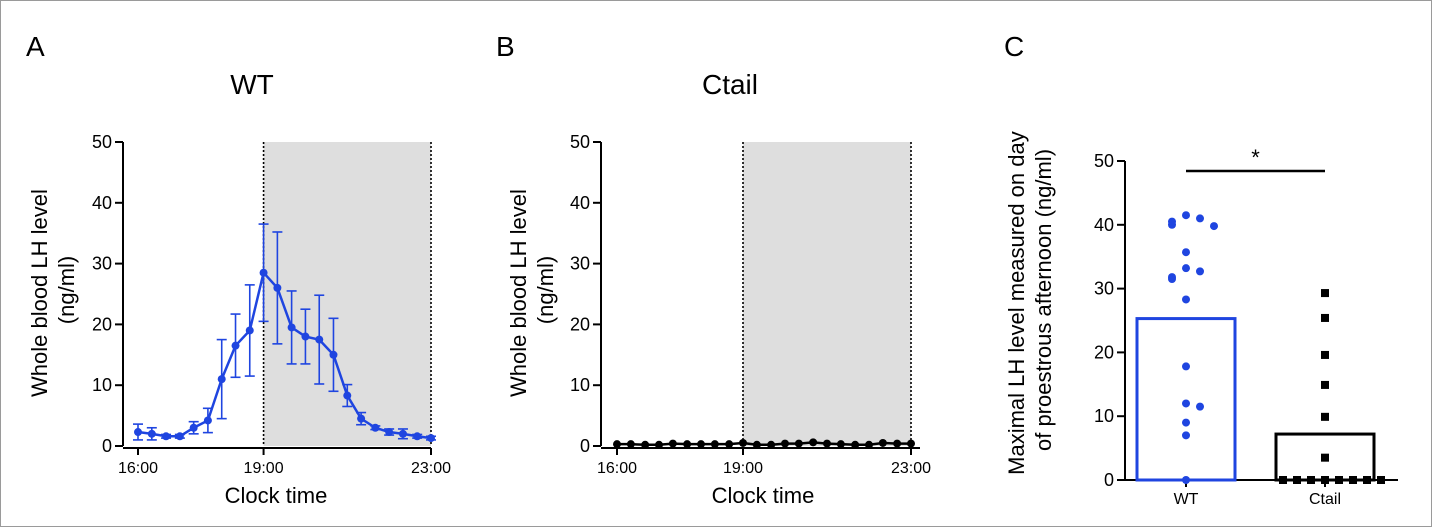 The height and width of the screenshot is (527, 1432). I want to click on panel-a-y-tick-label: 10, so click(102, 385).